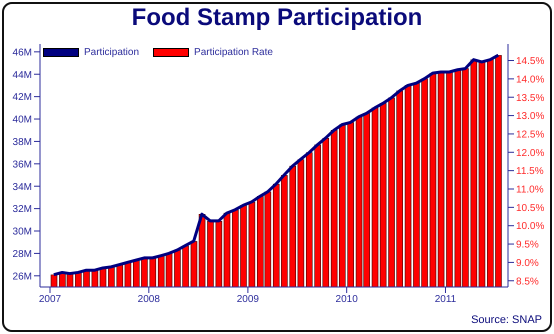 Image resolution: width=554 pixels, height=334 pixels. Describe the element at coordinates (112, 52) in the screenshot. I see `legend-label: Participation` at that location.